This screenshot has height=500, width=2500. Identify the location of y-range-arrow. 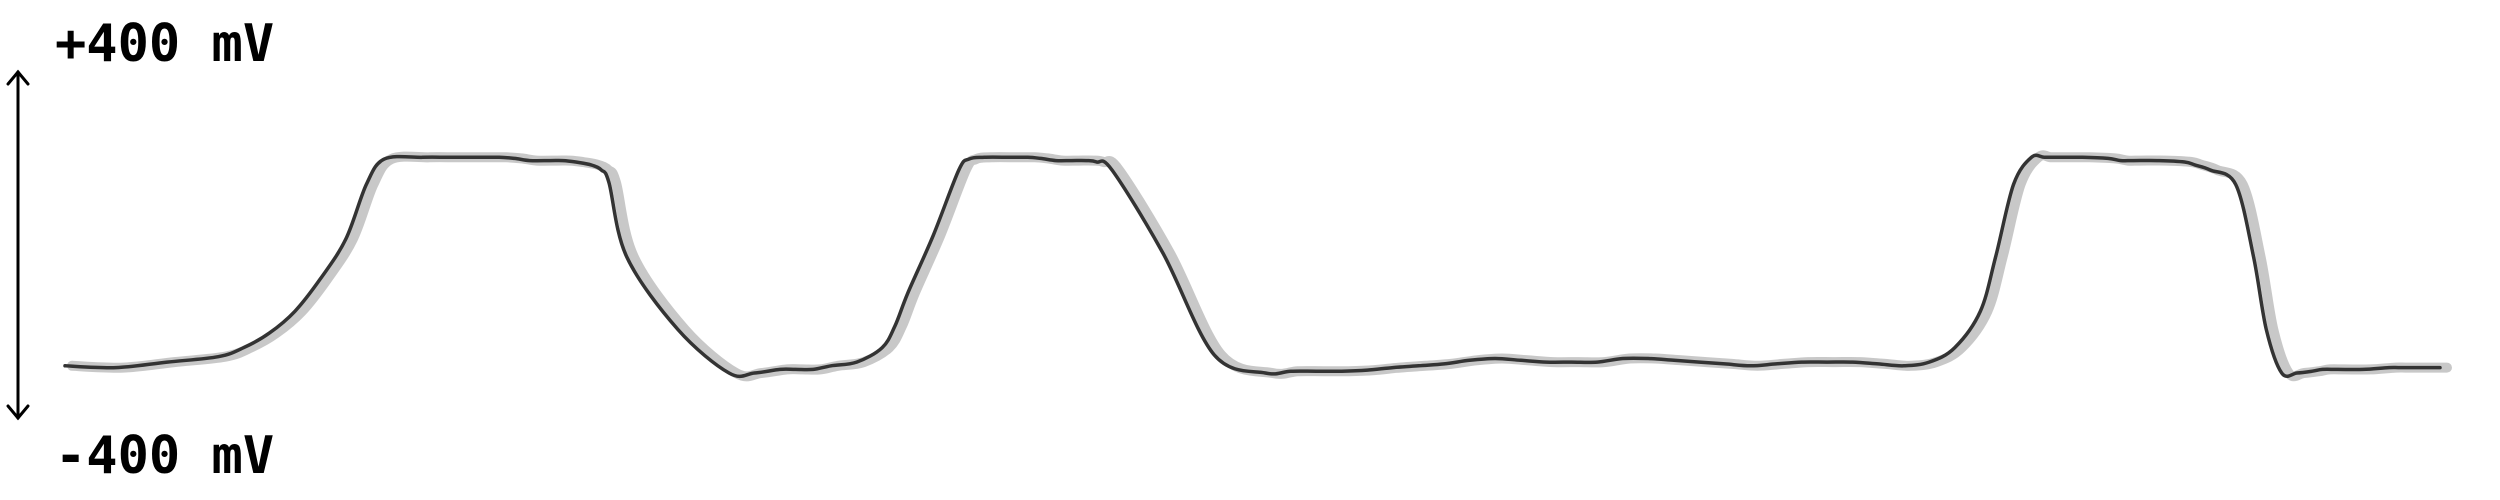
(18, 245).